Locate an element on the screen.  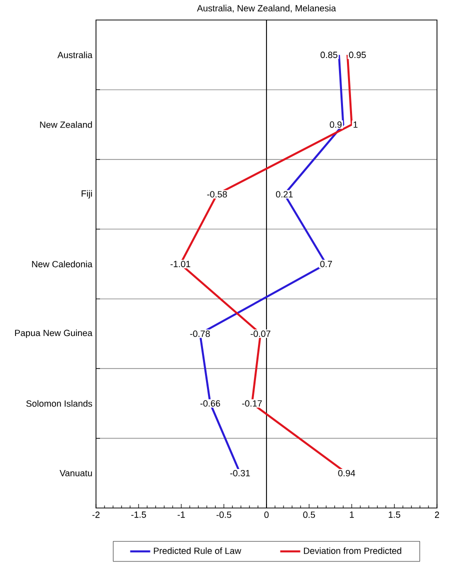
x-tick-label: 0 is located at coordinates (266, 515).